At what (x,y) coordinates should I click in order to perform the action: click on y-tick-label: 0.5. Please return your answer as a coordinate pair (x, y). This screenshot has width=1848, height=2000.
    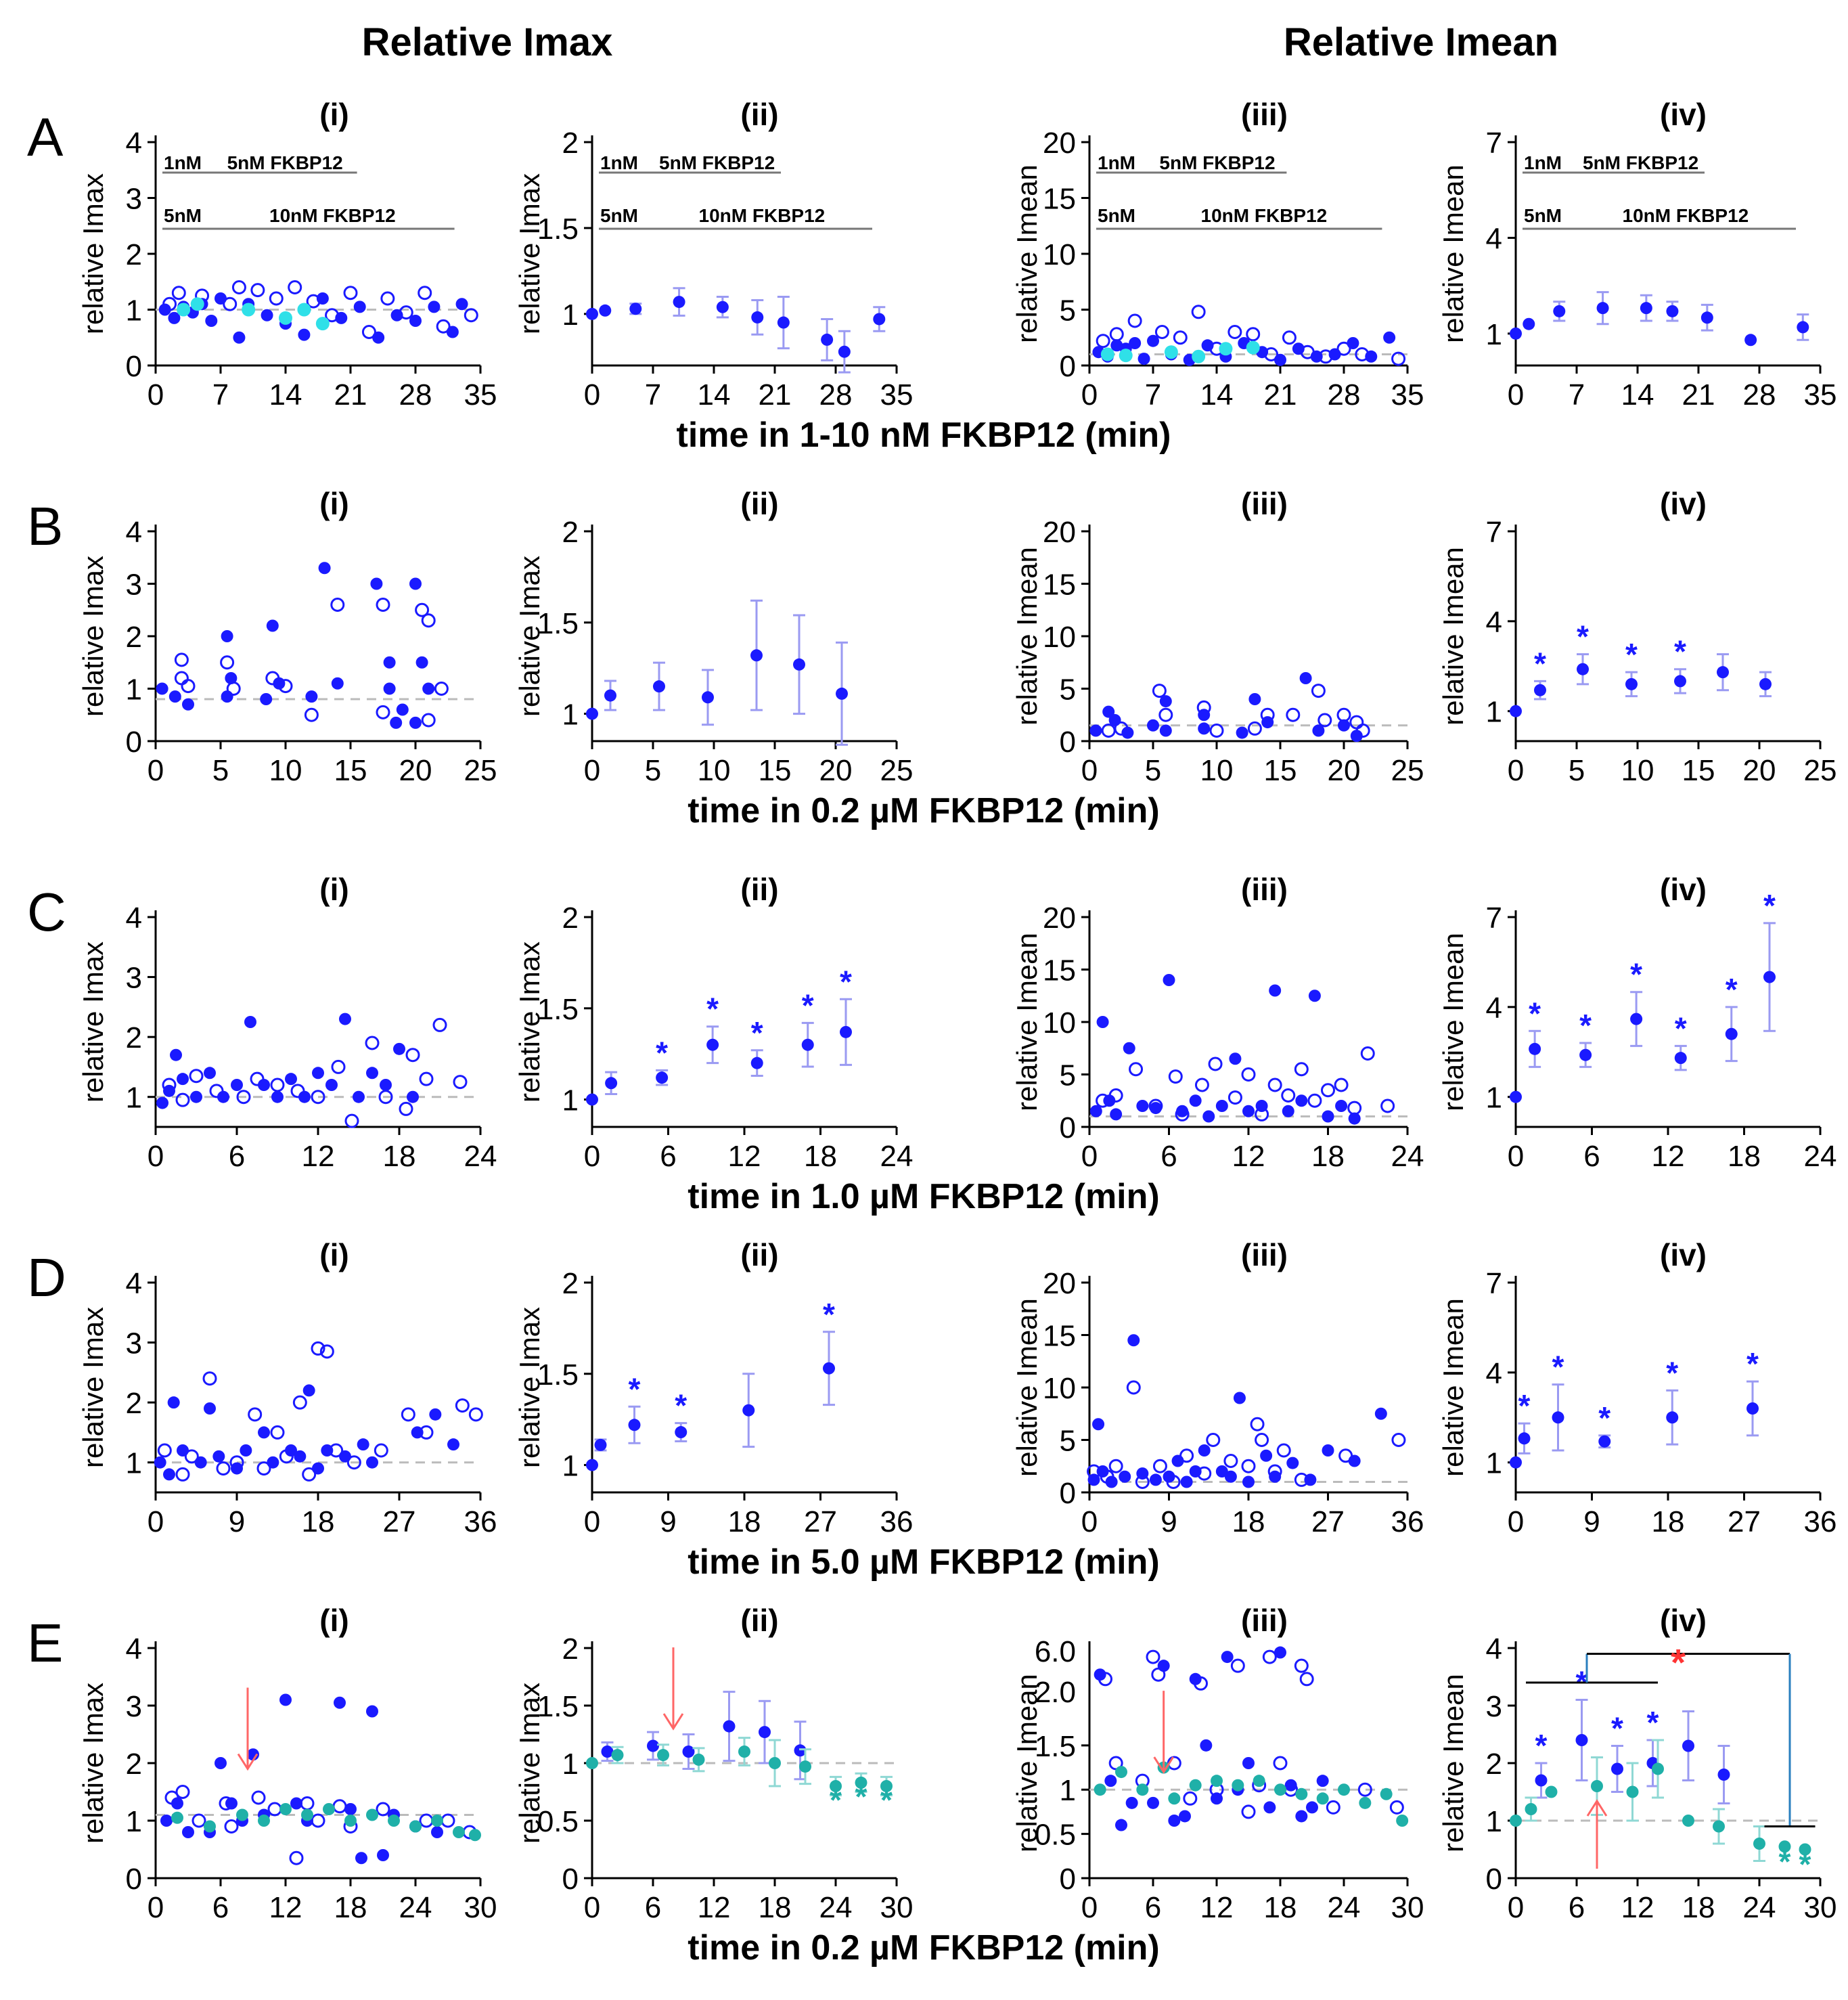
    Looking at the image, I should click on (1055, 1835).